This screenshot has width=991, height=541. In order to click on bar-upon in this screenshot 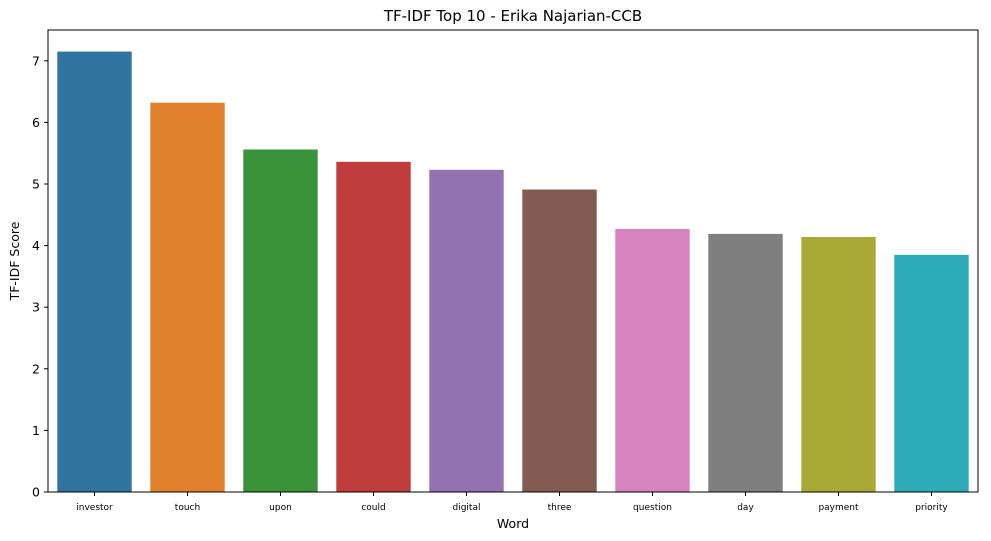, I will do `click(280, 320)`.